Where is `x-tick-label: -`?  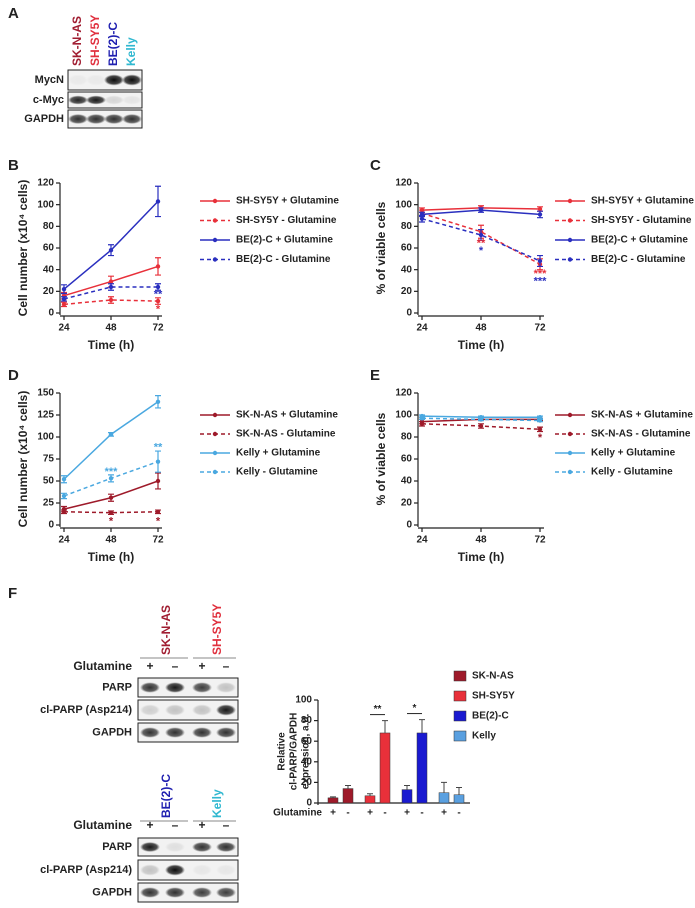 x-tick-label: - is located at coordinates (384, 813).